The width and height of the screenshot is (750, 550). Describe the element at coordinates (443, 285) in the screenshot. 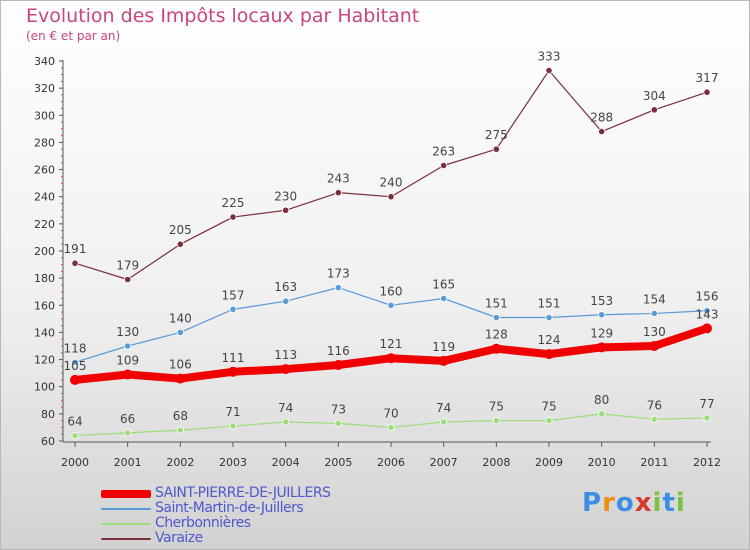

I see `data-label-saint-martin-de-juillers-2007: 165` at that location.